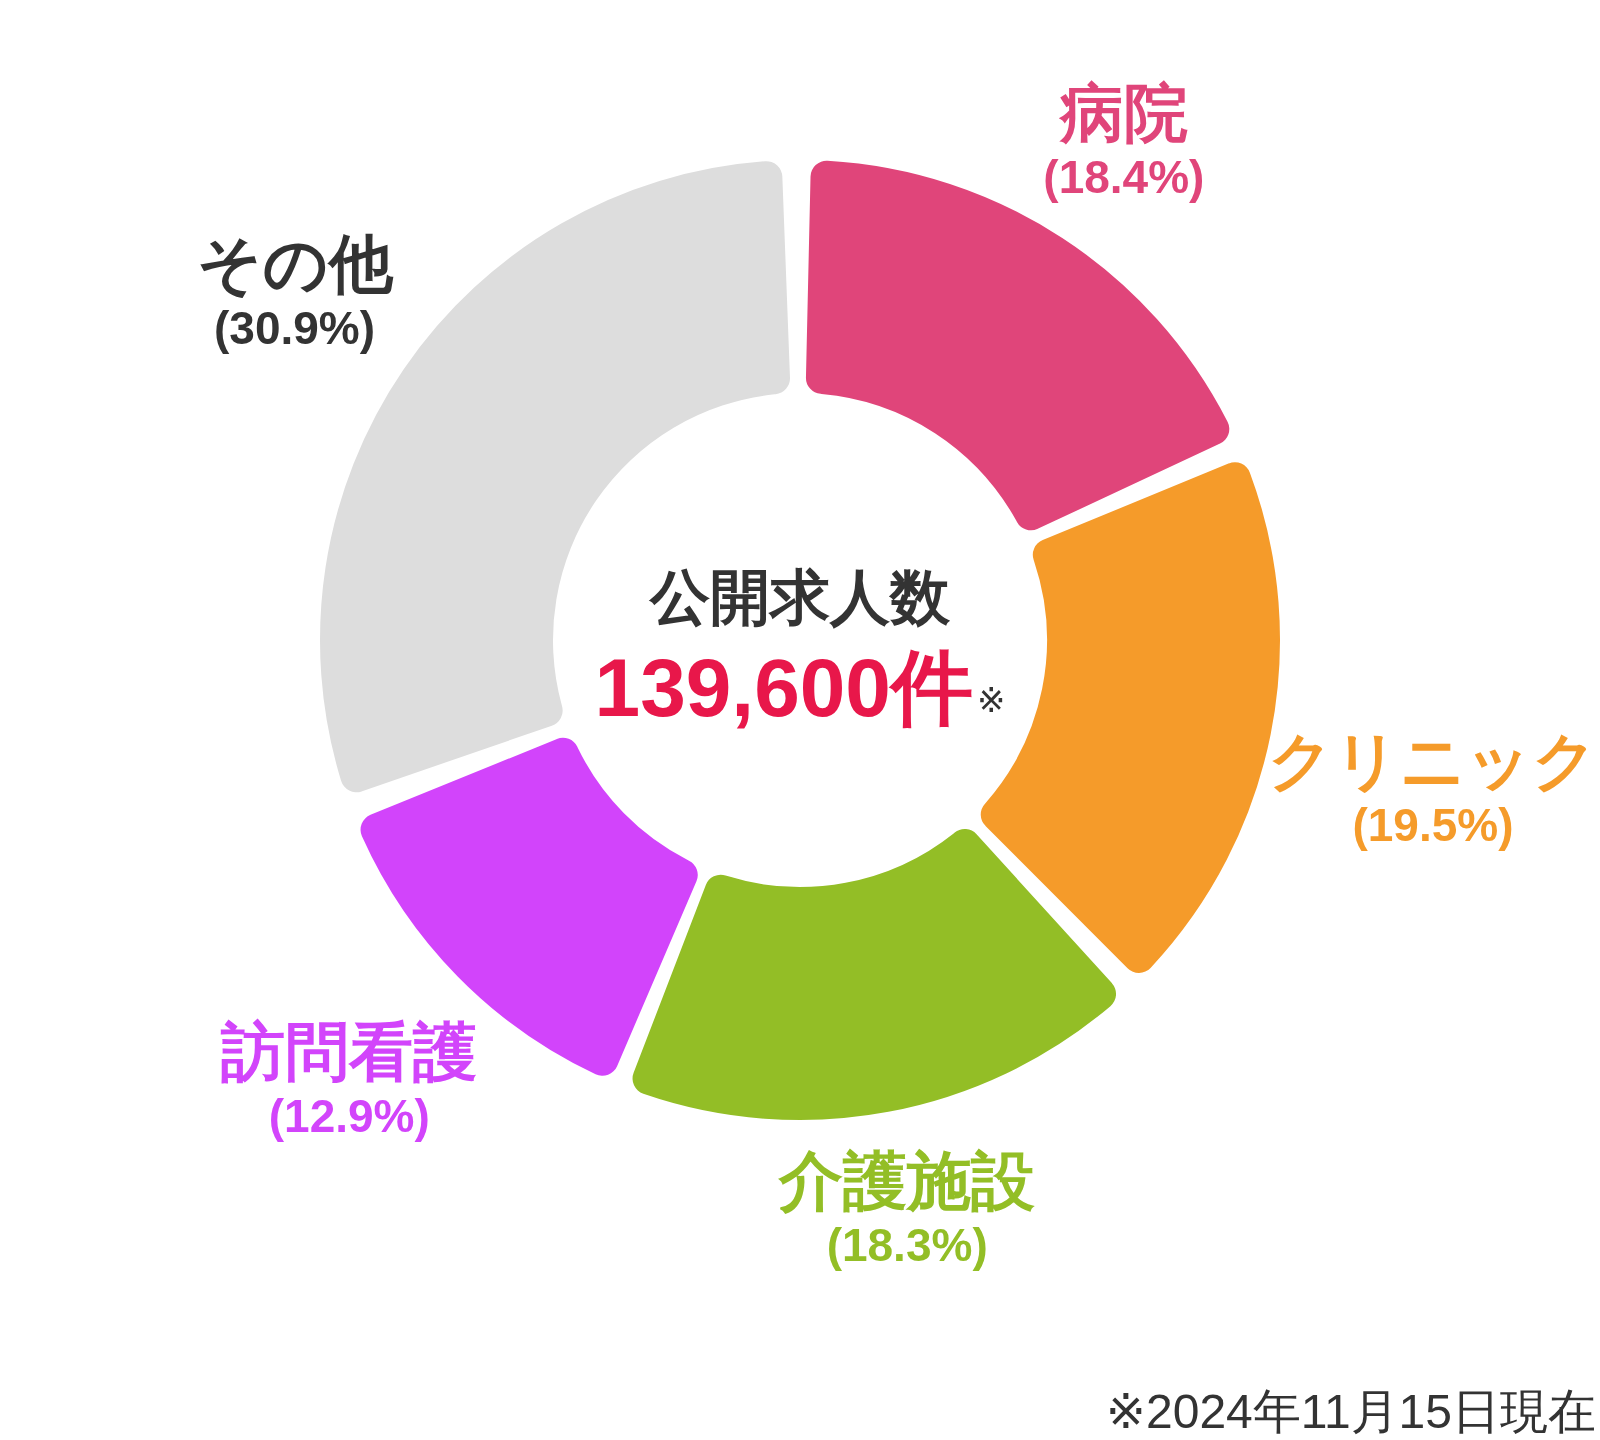  What do you see at coordinates (907, 1245) in the screenshot?
I see `data-label: (18.3%)` at bounding box center [907, 1245].